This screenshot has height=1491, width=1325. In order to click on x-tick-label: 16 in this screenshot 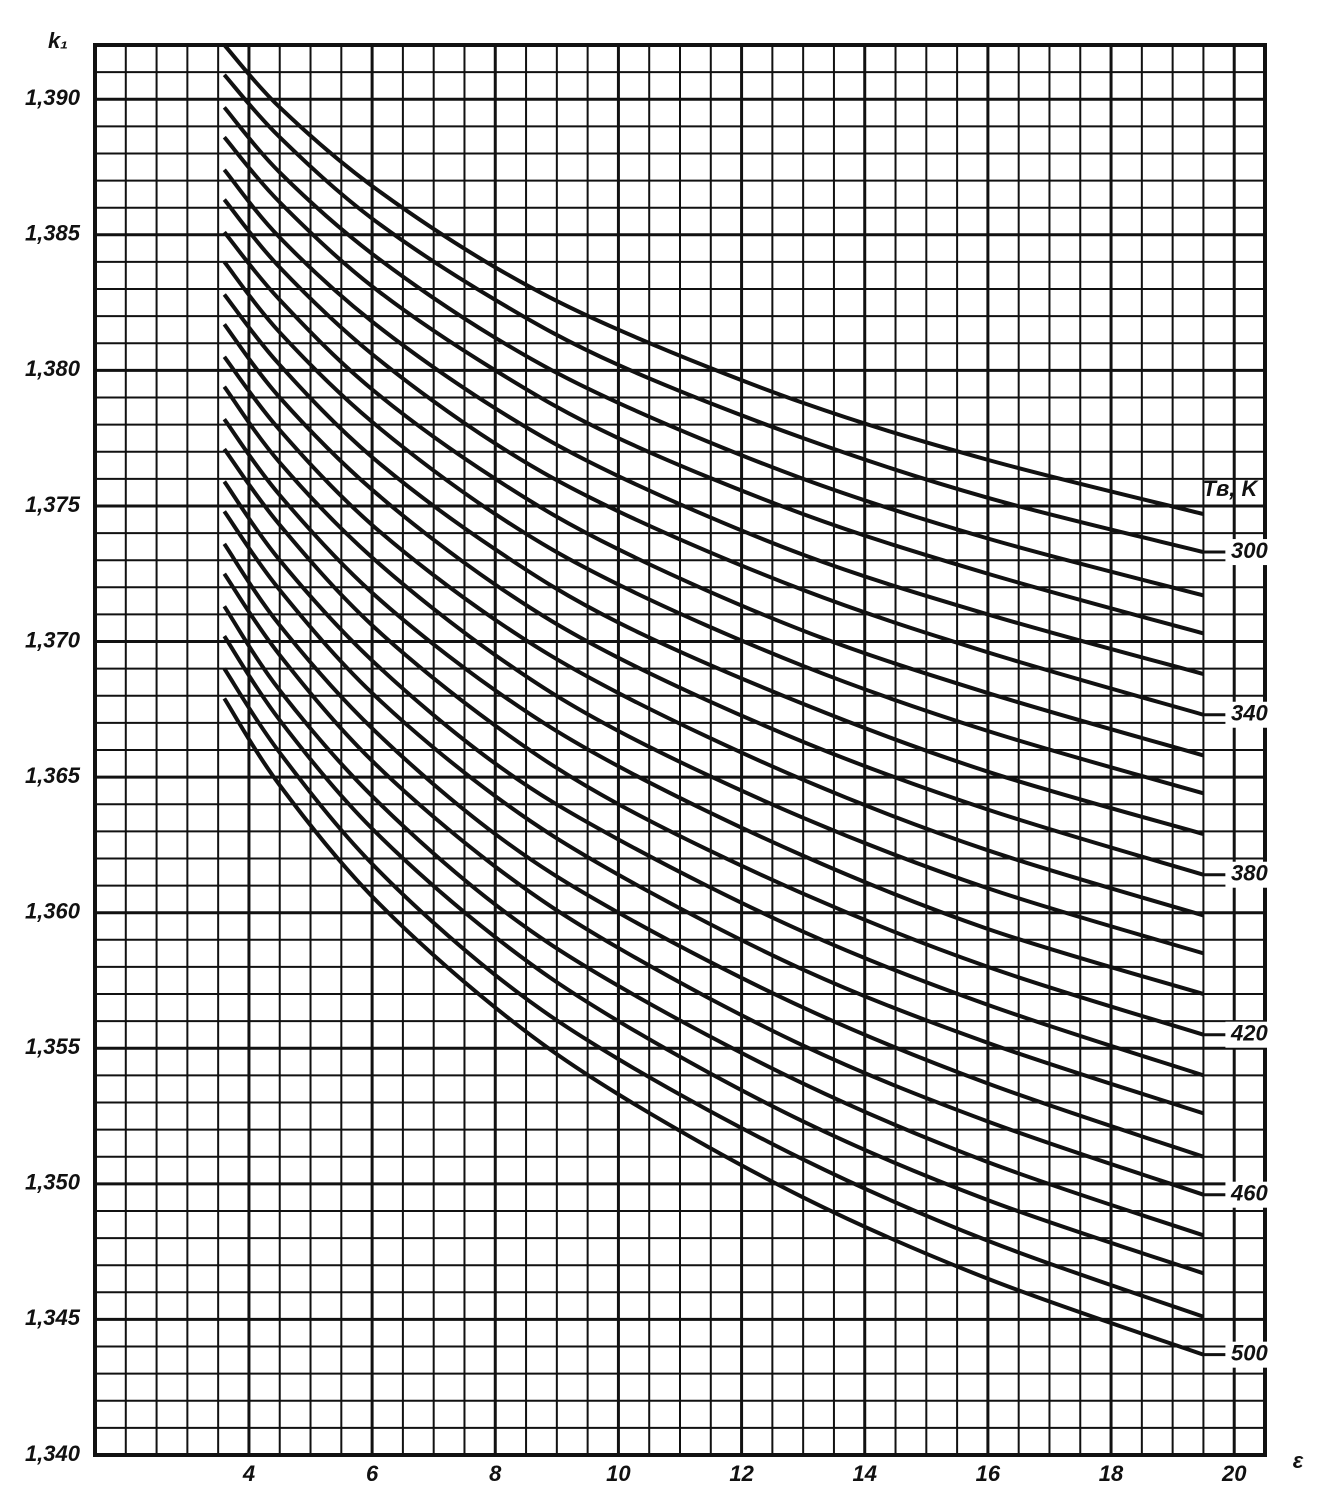, I will do `click(988, 1473)`.